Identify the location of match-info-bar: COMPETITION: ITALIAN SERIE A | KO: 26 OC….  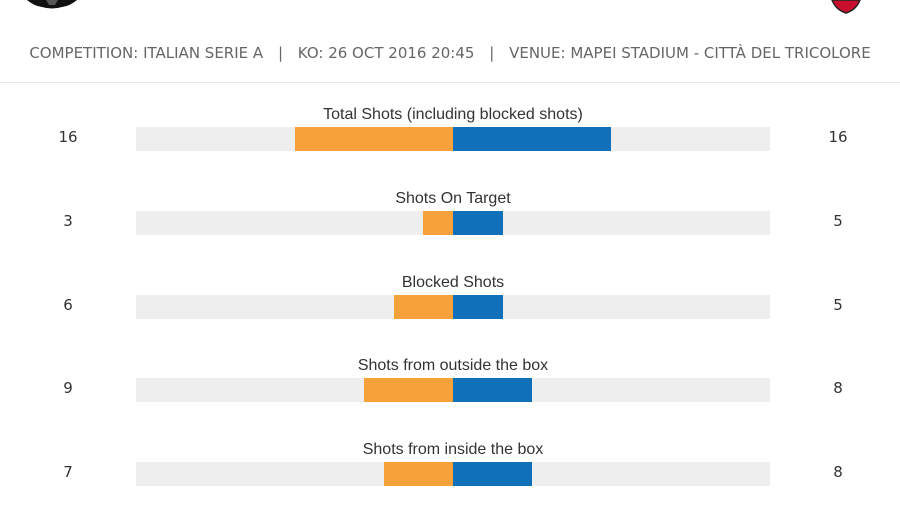
(450, 53).